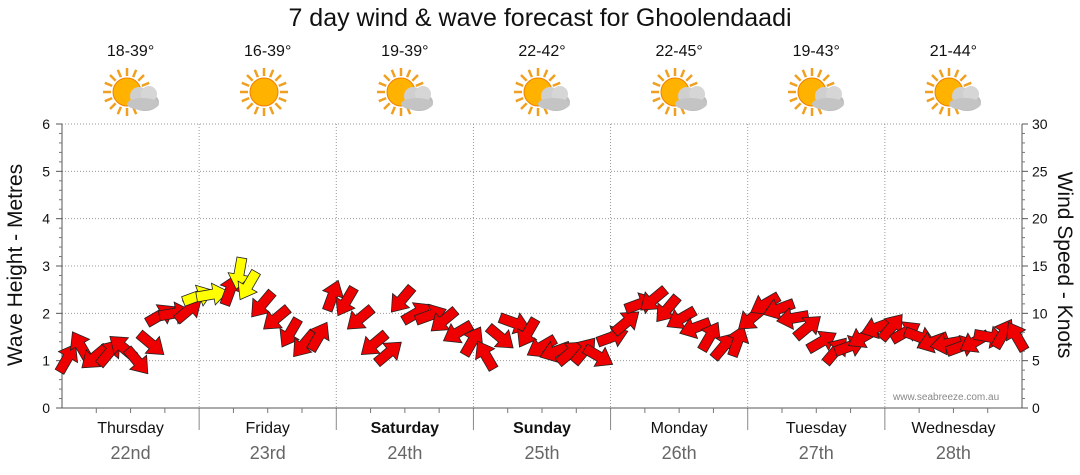  I want to click on day-temperature: 18-39°, so click(130, 51).